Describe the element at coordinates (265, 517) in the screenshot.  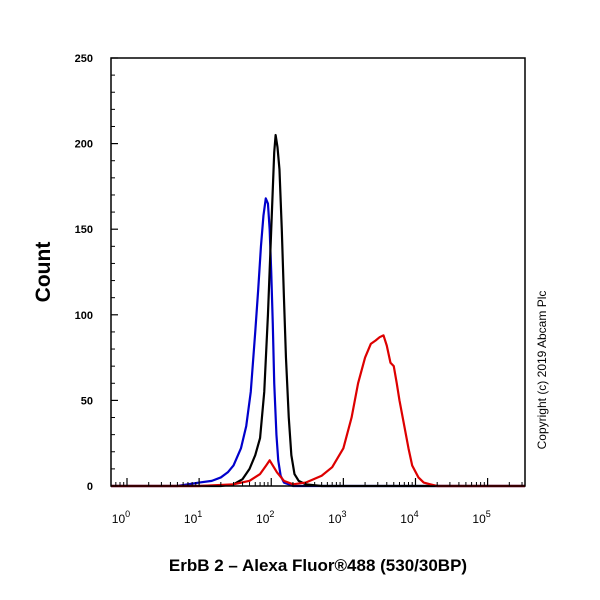
I see `x-tick-label: 10²` at that location.